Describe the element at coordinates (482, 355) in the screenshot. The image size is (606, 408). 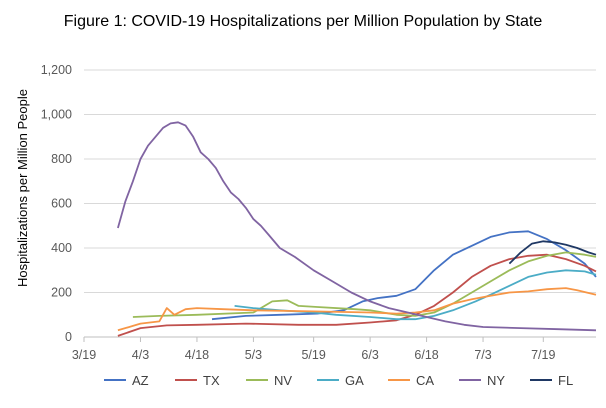
I see `x-tick-label: 7/3` at that location.